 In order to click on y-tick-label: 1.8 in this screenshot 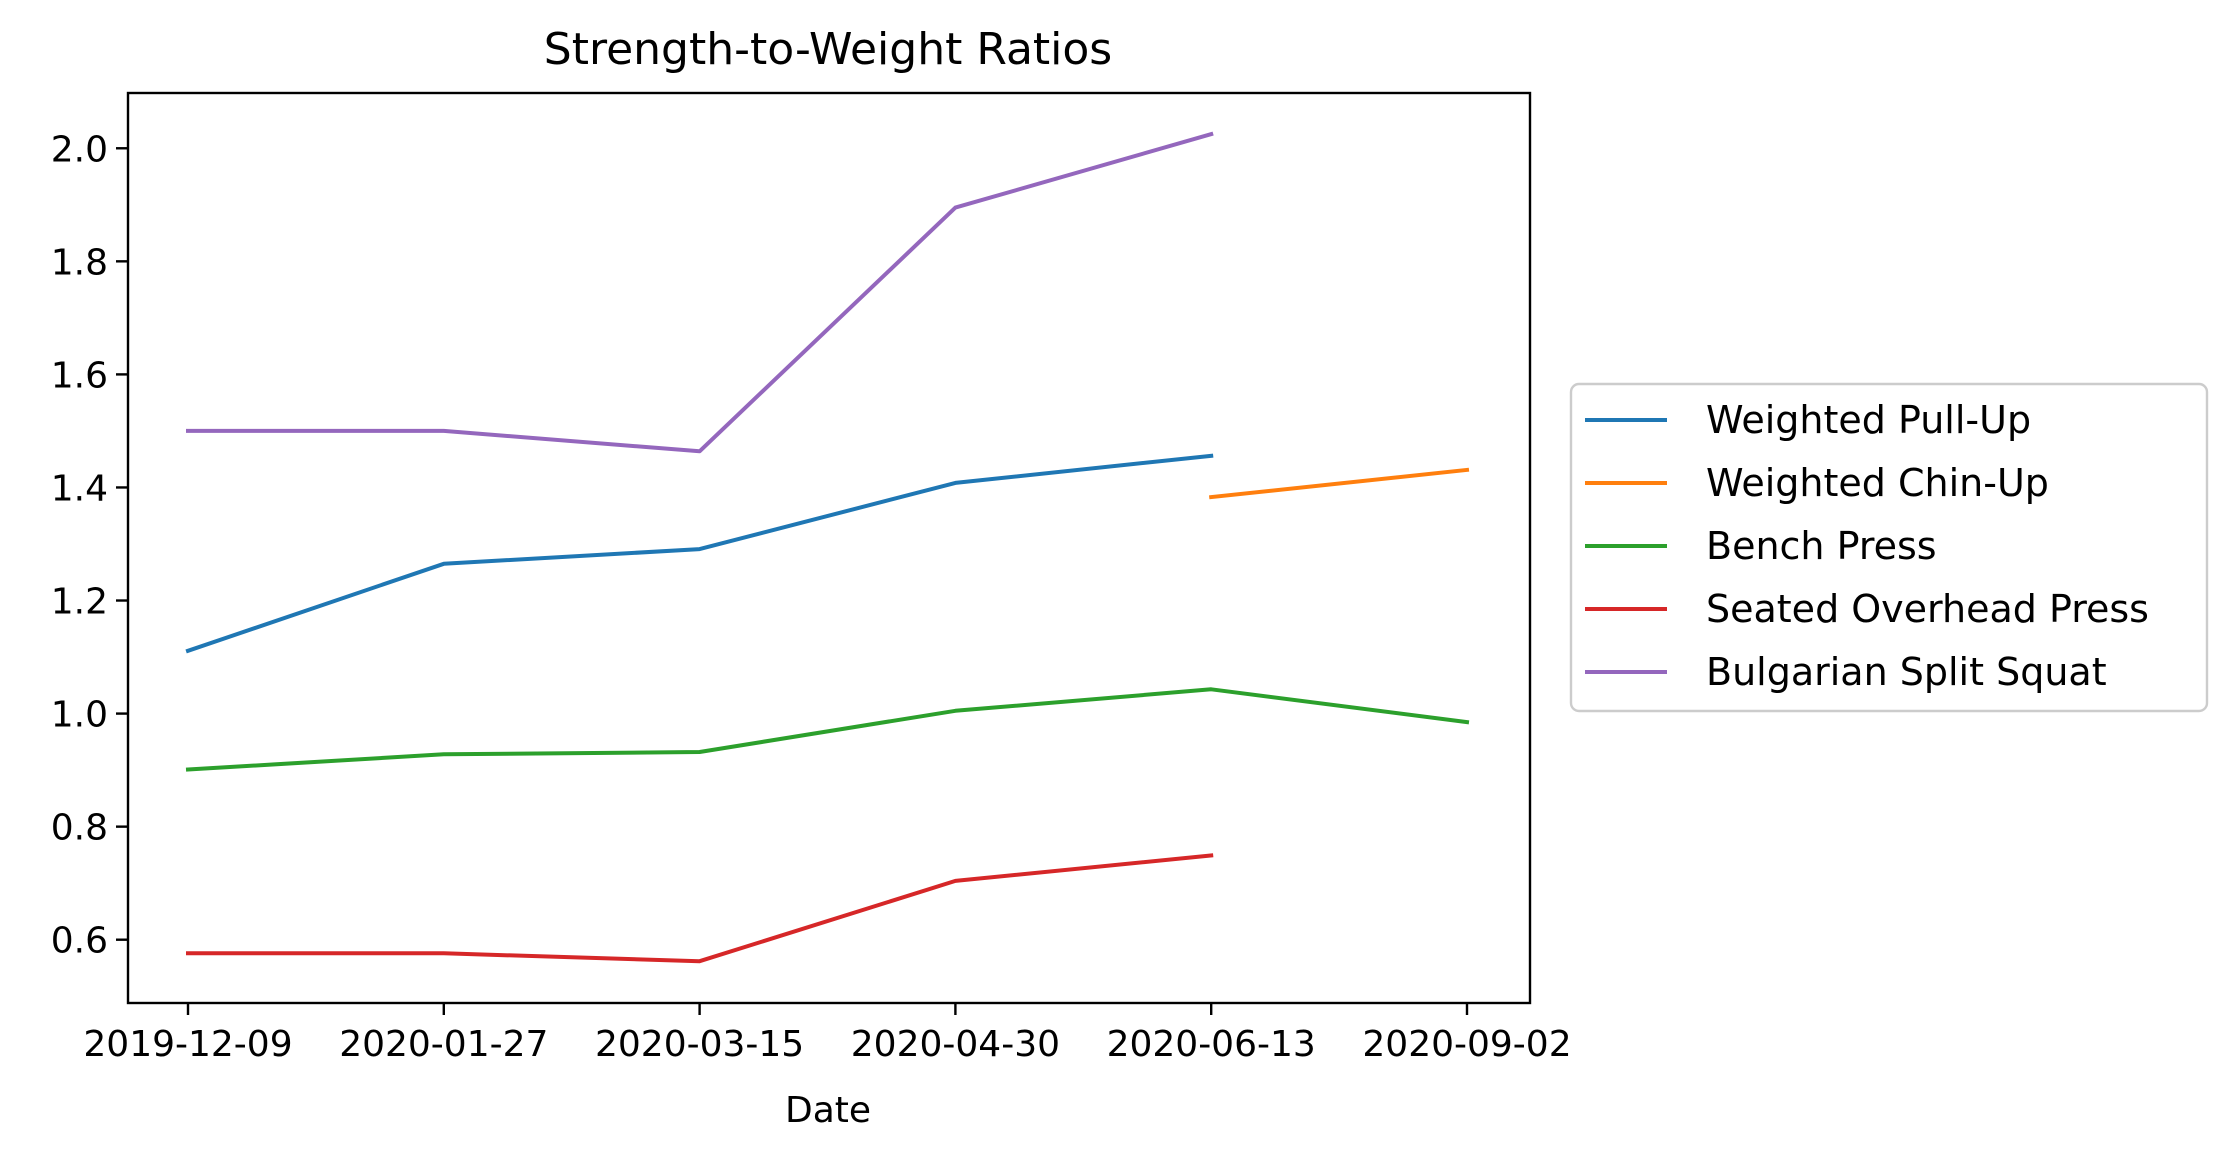, I will do `click(79, 262)`.